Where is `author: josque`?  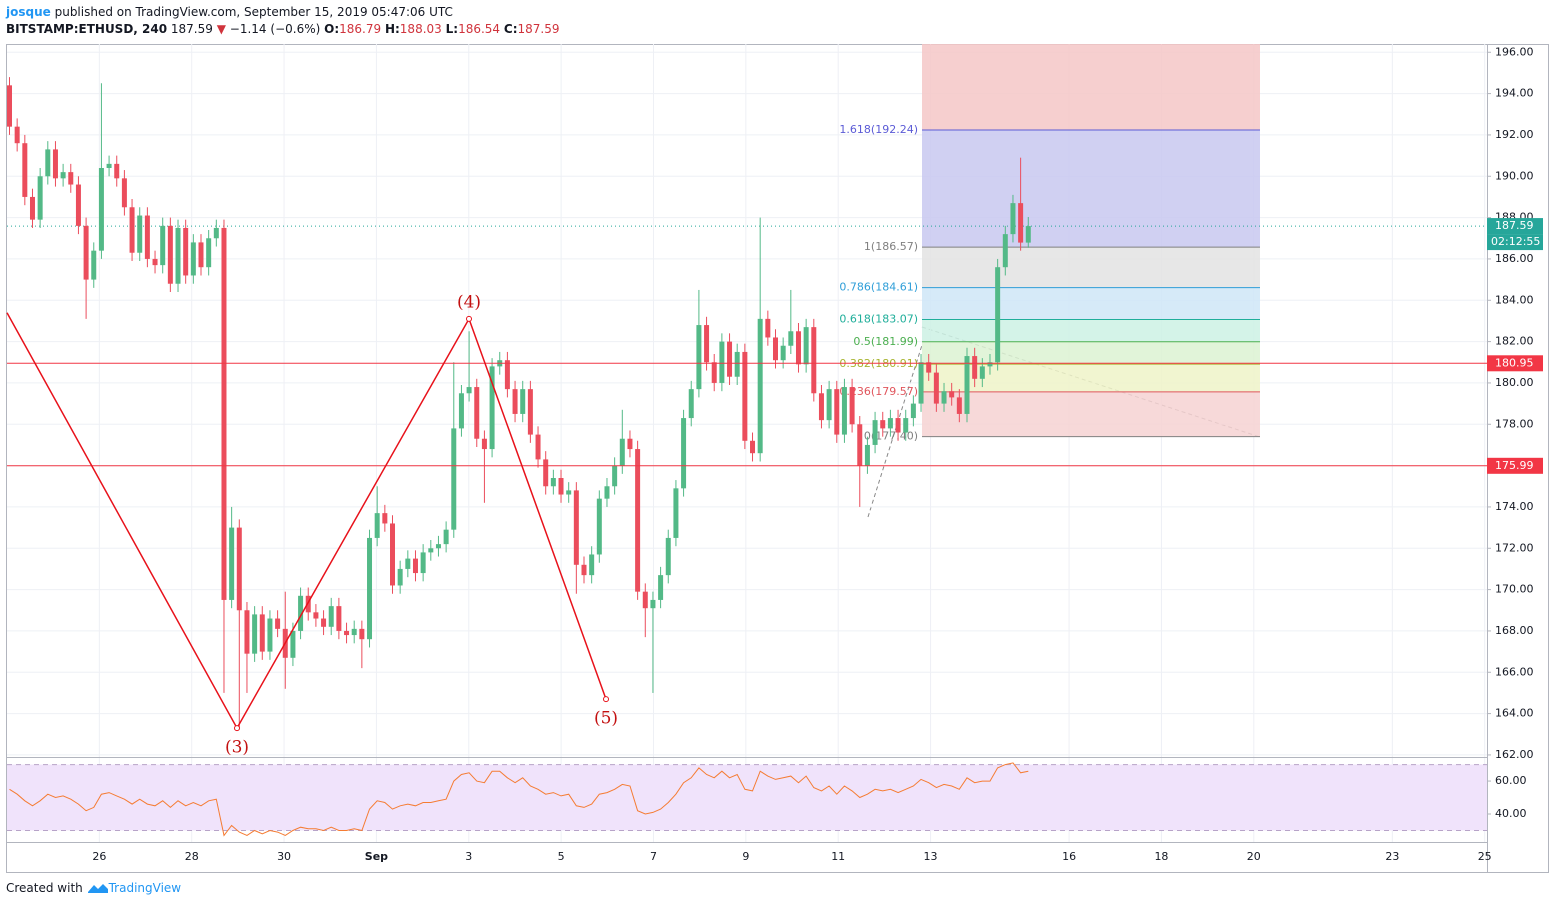 author: josque is located at coordinates (28, 12).